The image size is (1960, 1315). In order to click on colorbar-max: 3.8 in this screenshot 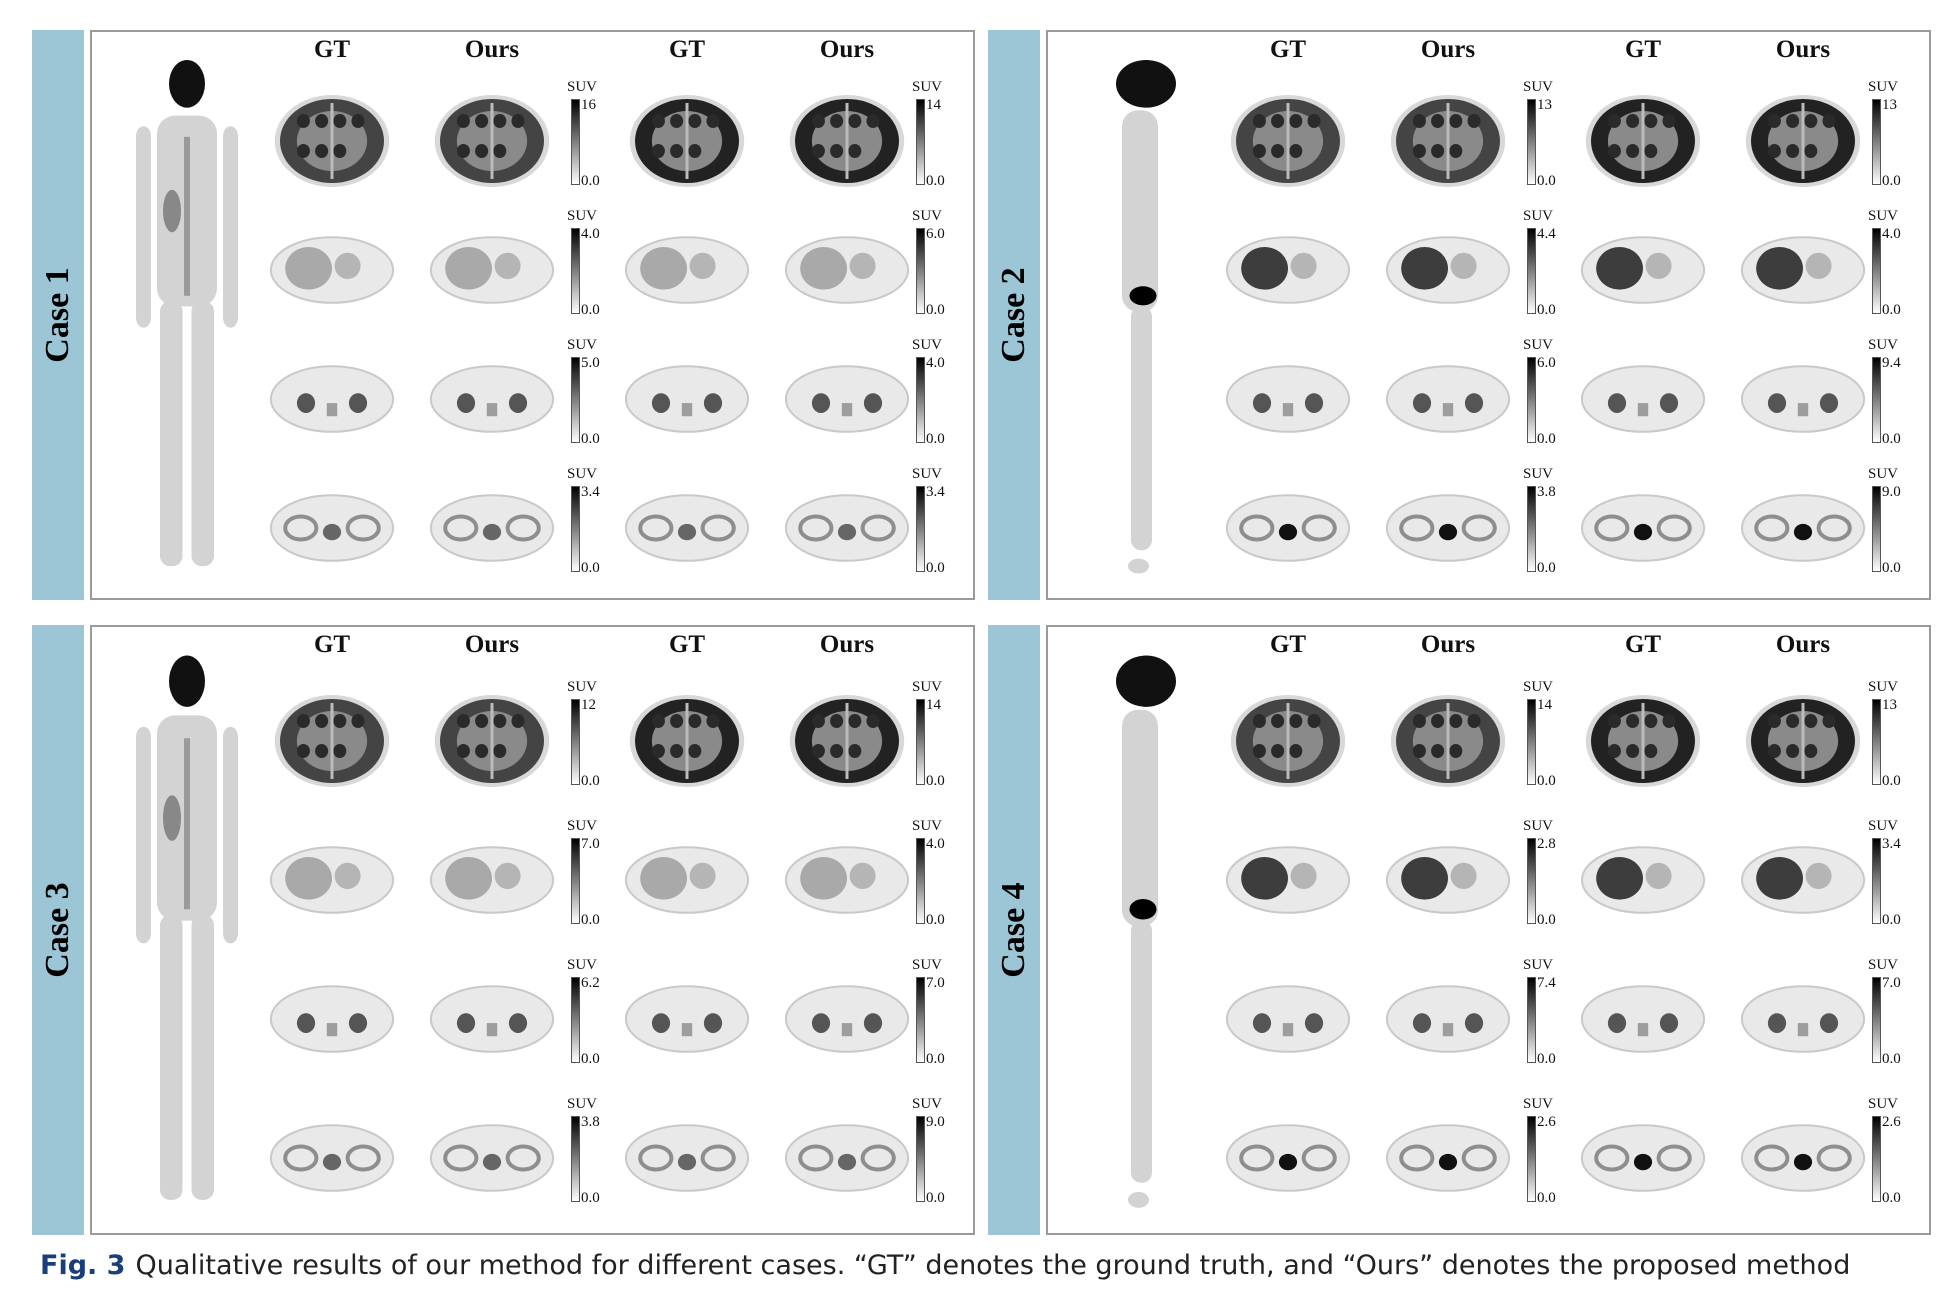, I will do `click(590, 1122)`.